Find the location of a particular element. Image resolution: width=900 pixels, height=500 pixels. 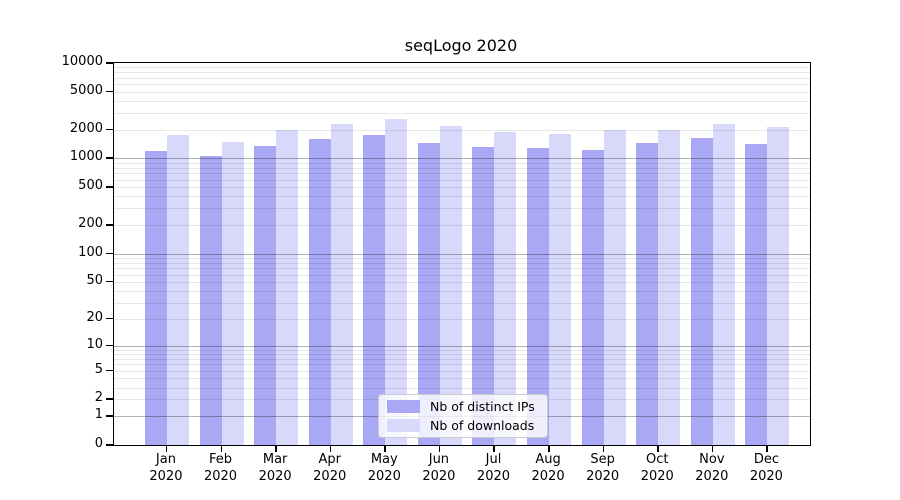

x-tick-label-dec: Dec 2020 is located at coordinates (766, 468).